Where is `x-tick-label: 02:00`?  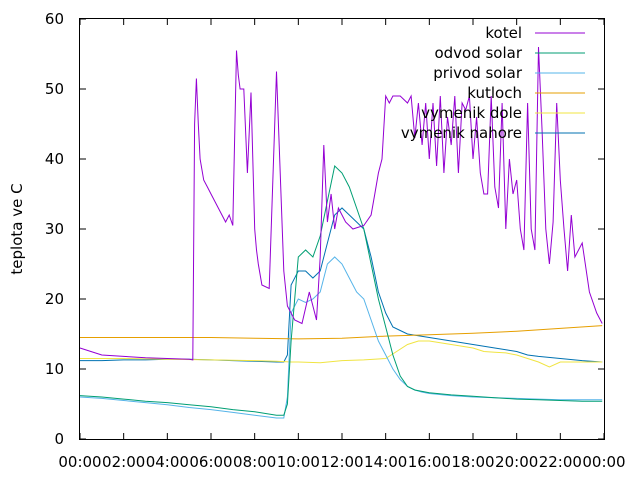
x-tick-label: 02:00 is located at coordinates (123, 462).